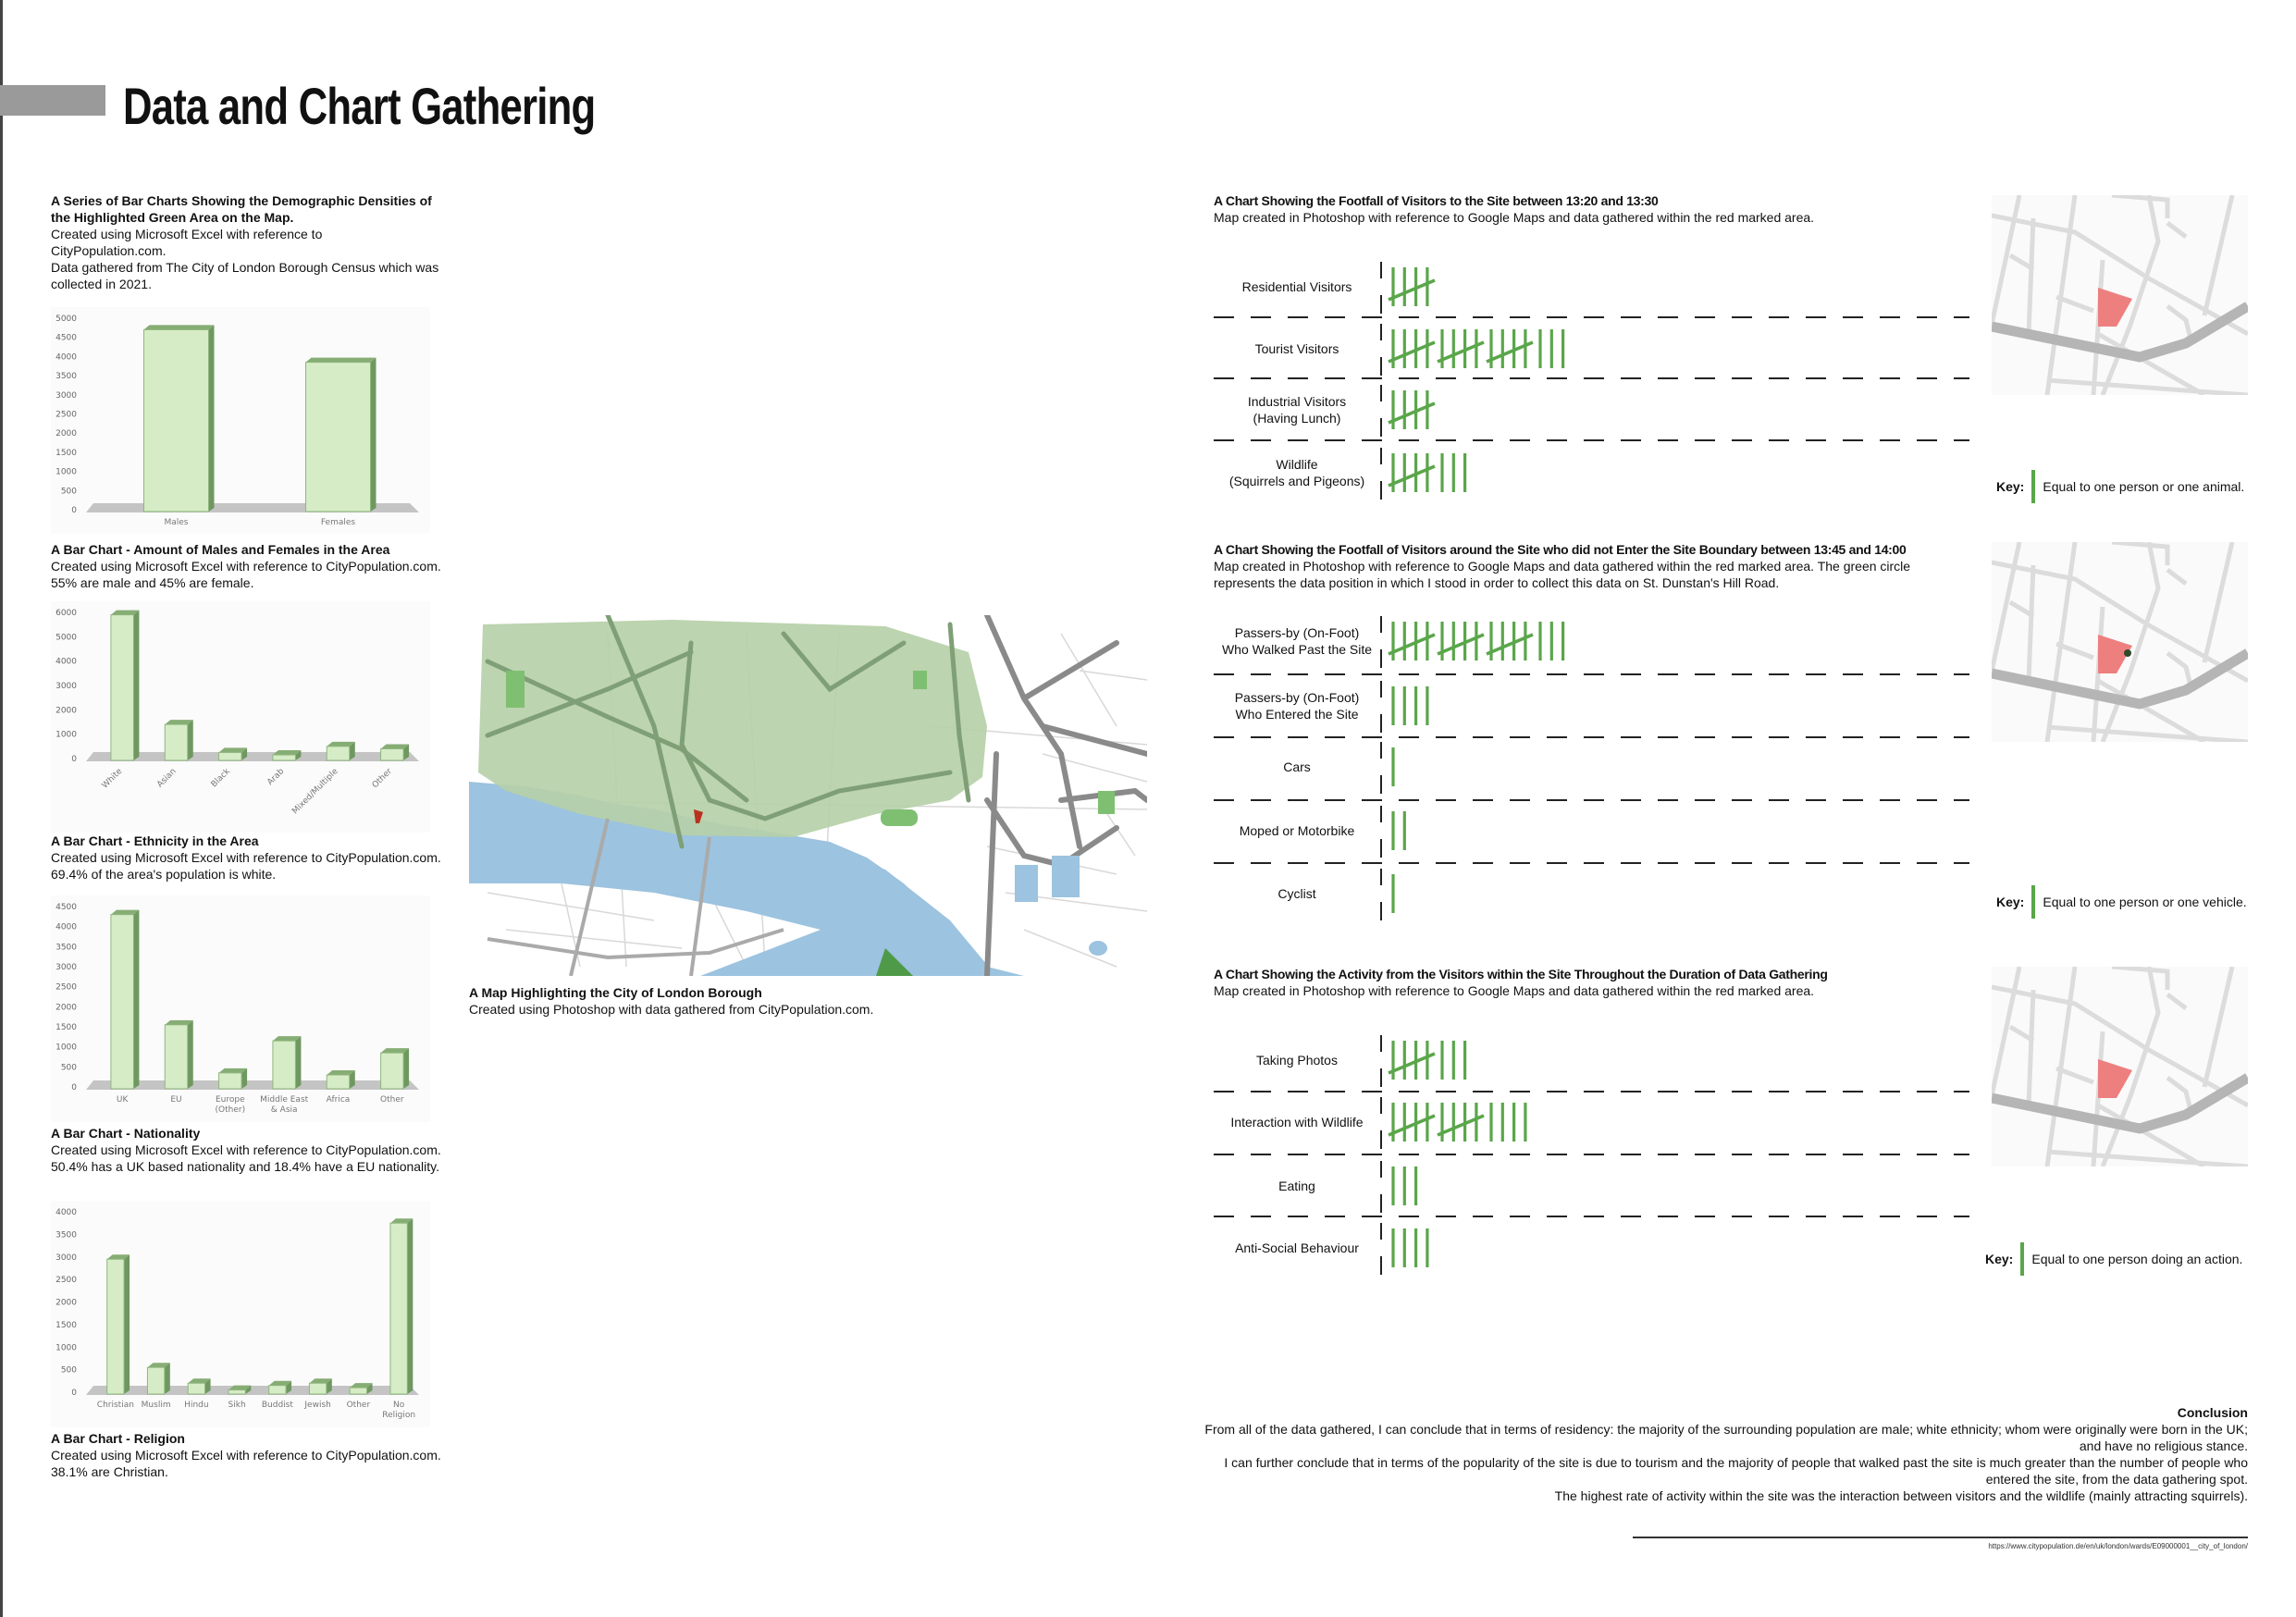 Image resolution: width=2296 pixels, height=1617 pixels. Describe the element at coordinates (399, 1405) in the screenshot. I see `x-tick-label: No` at that location.